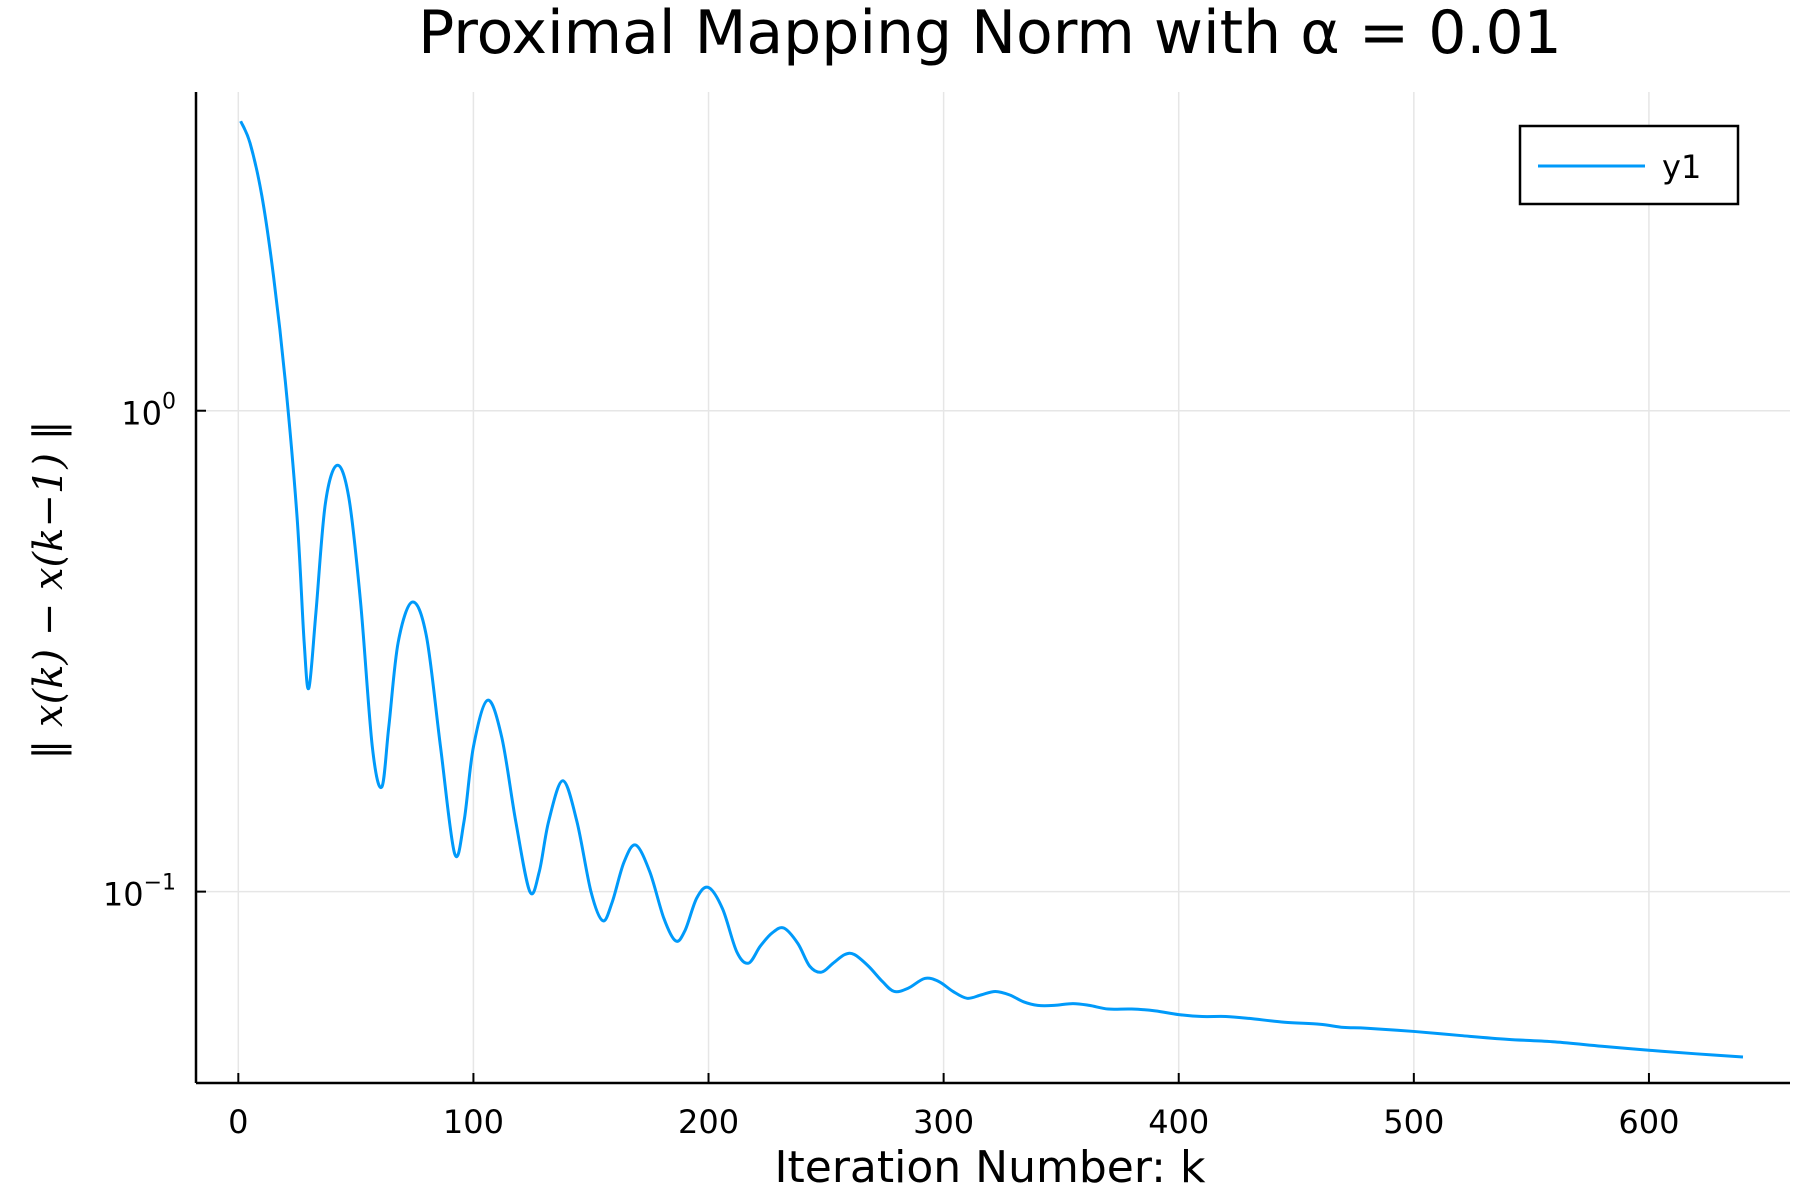  Describe the element at coordinates (238, 1122) in the screenshot. I see `x-tick-label: 0` at that location.